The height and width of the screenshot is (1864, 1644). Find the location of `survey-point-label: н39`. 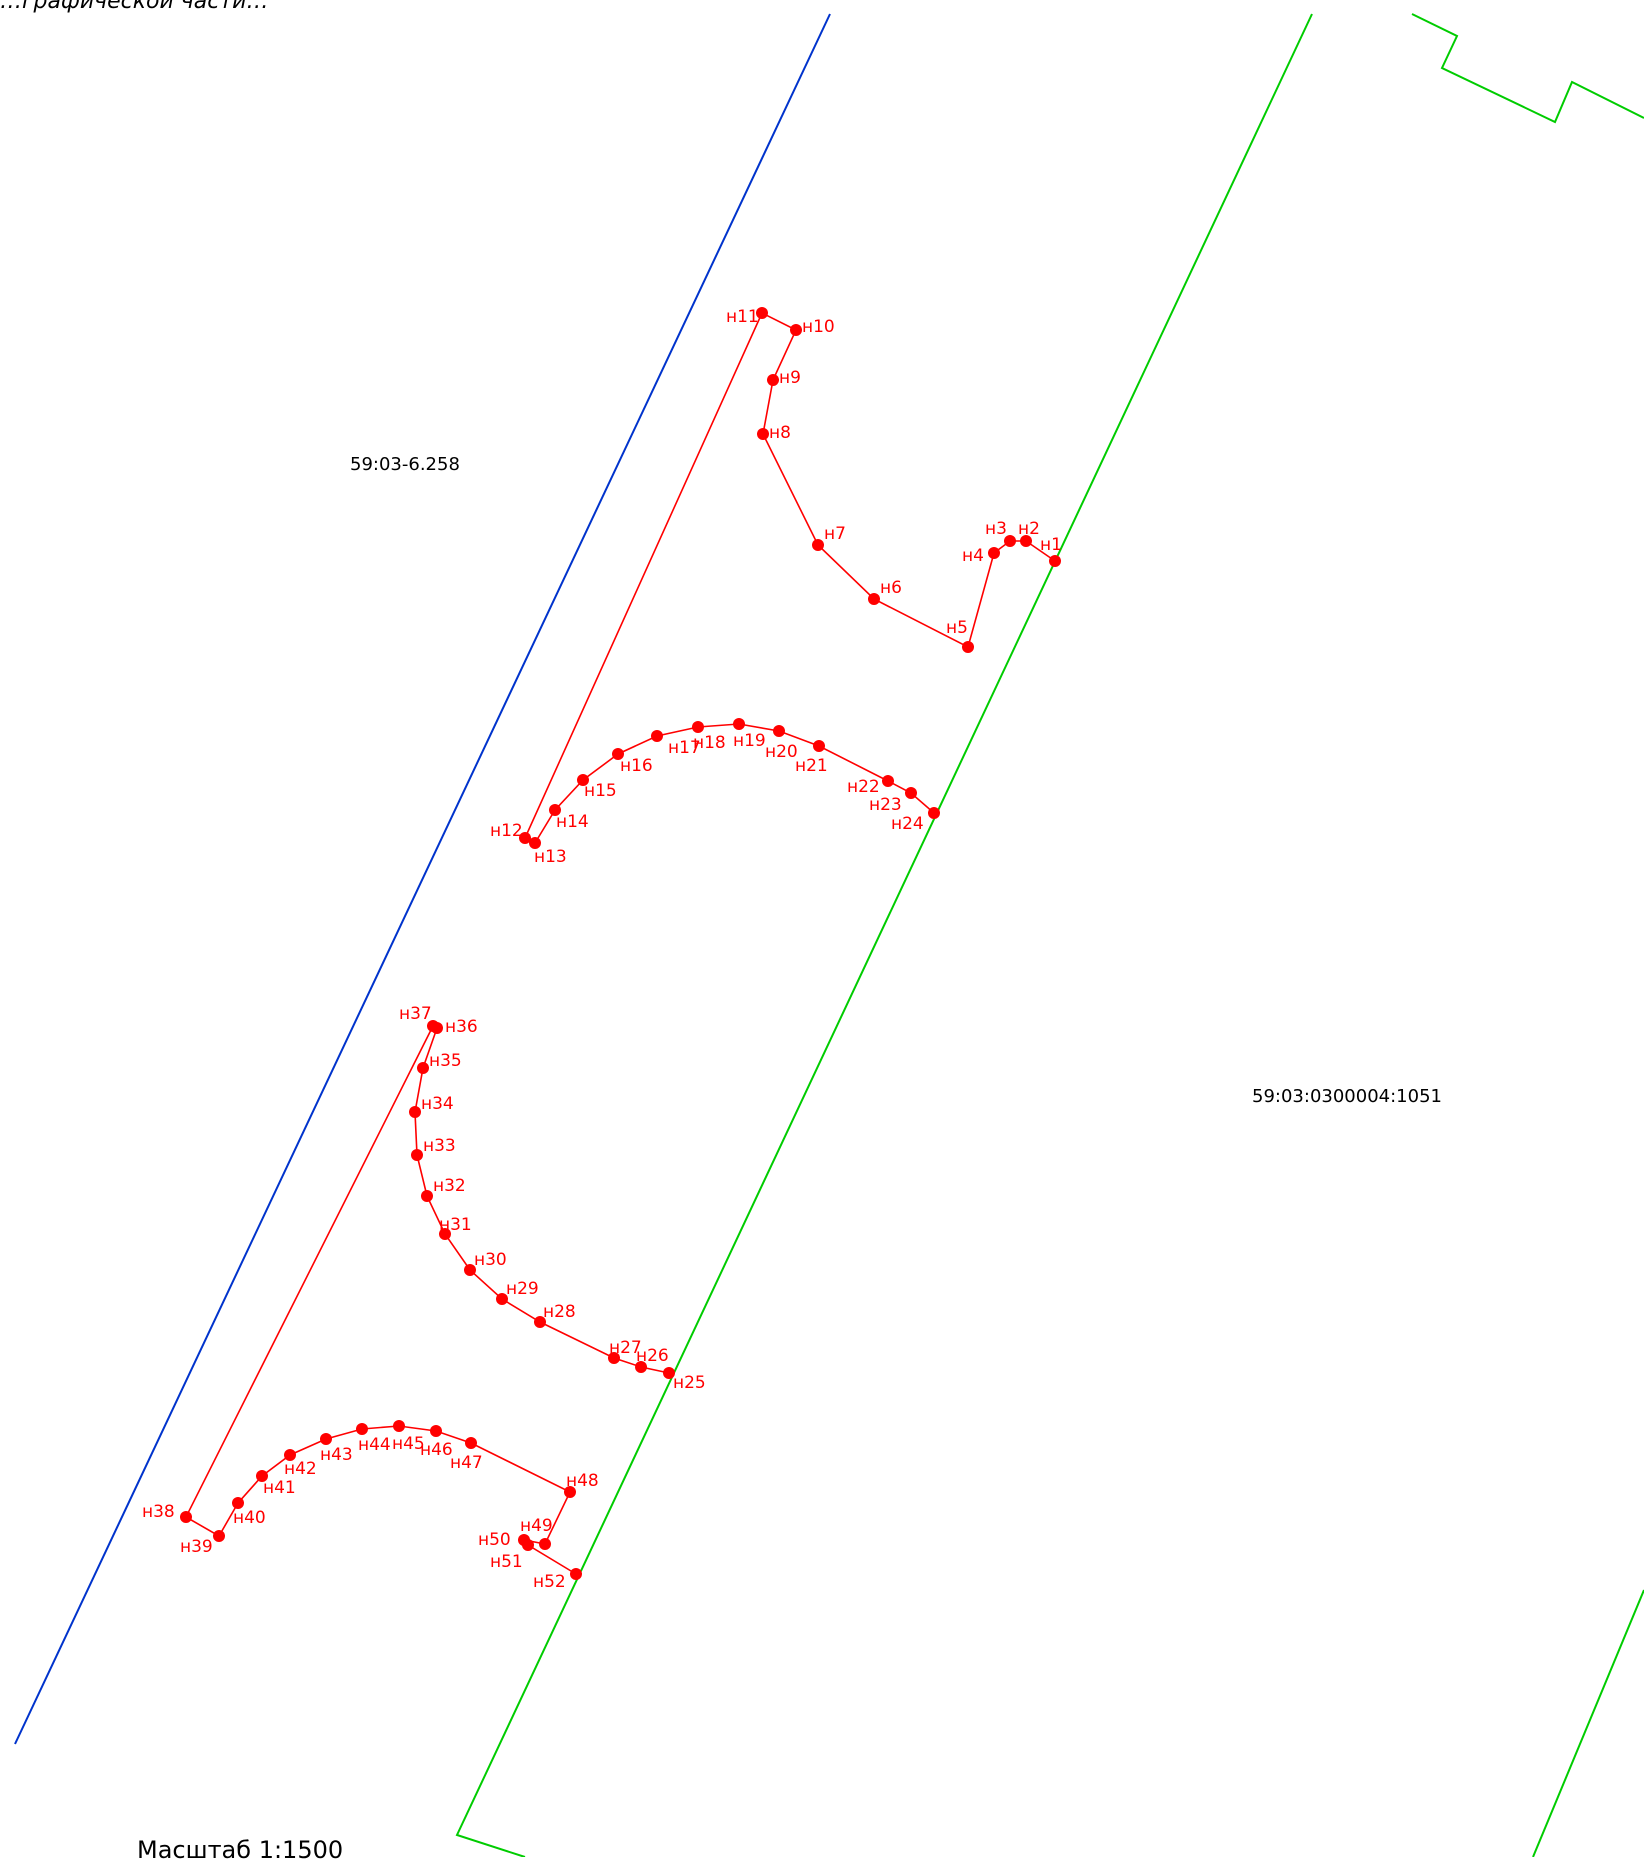

survey-point-label: н39 is located at coordinates (196, 1547).